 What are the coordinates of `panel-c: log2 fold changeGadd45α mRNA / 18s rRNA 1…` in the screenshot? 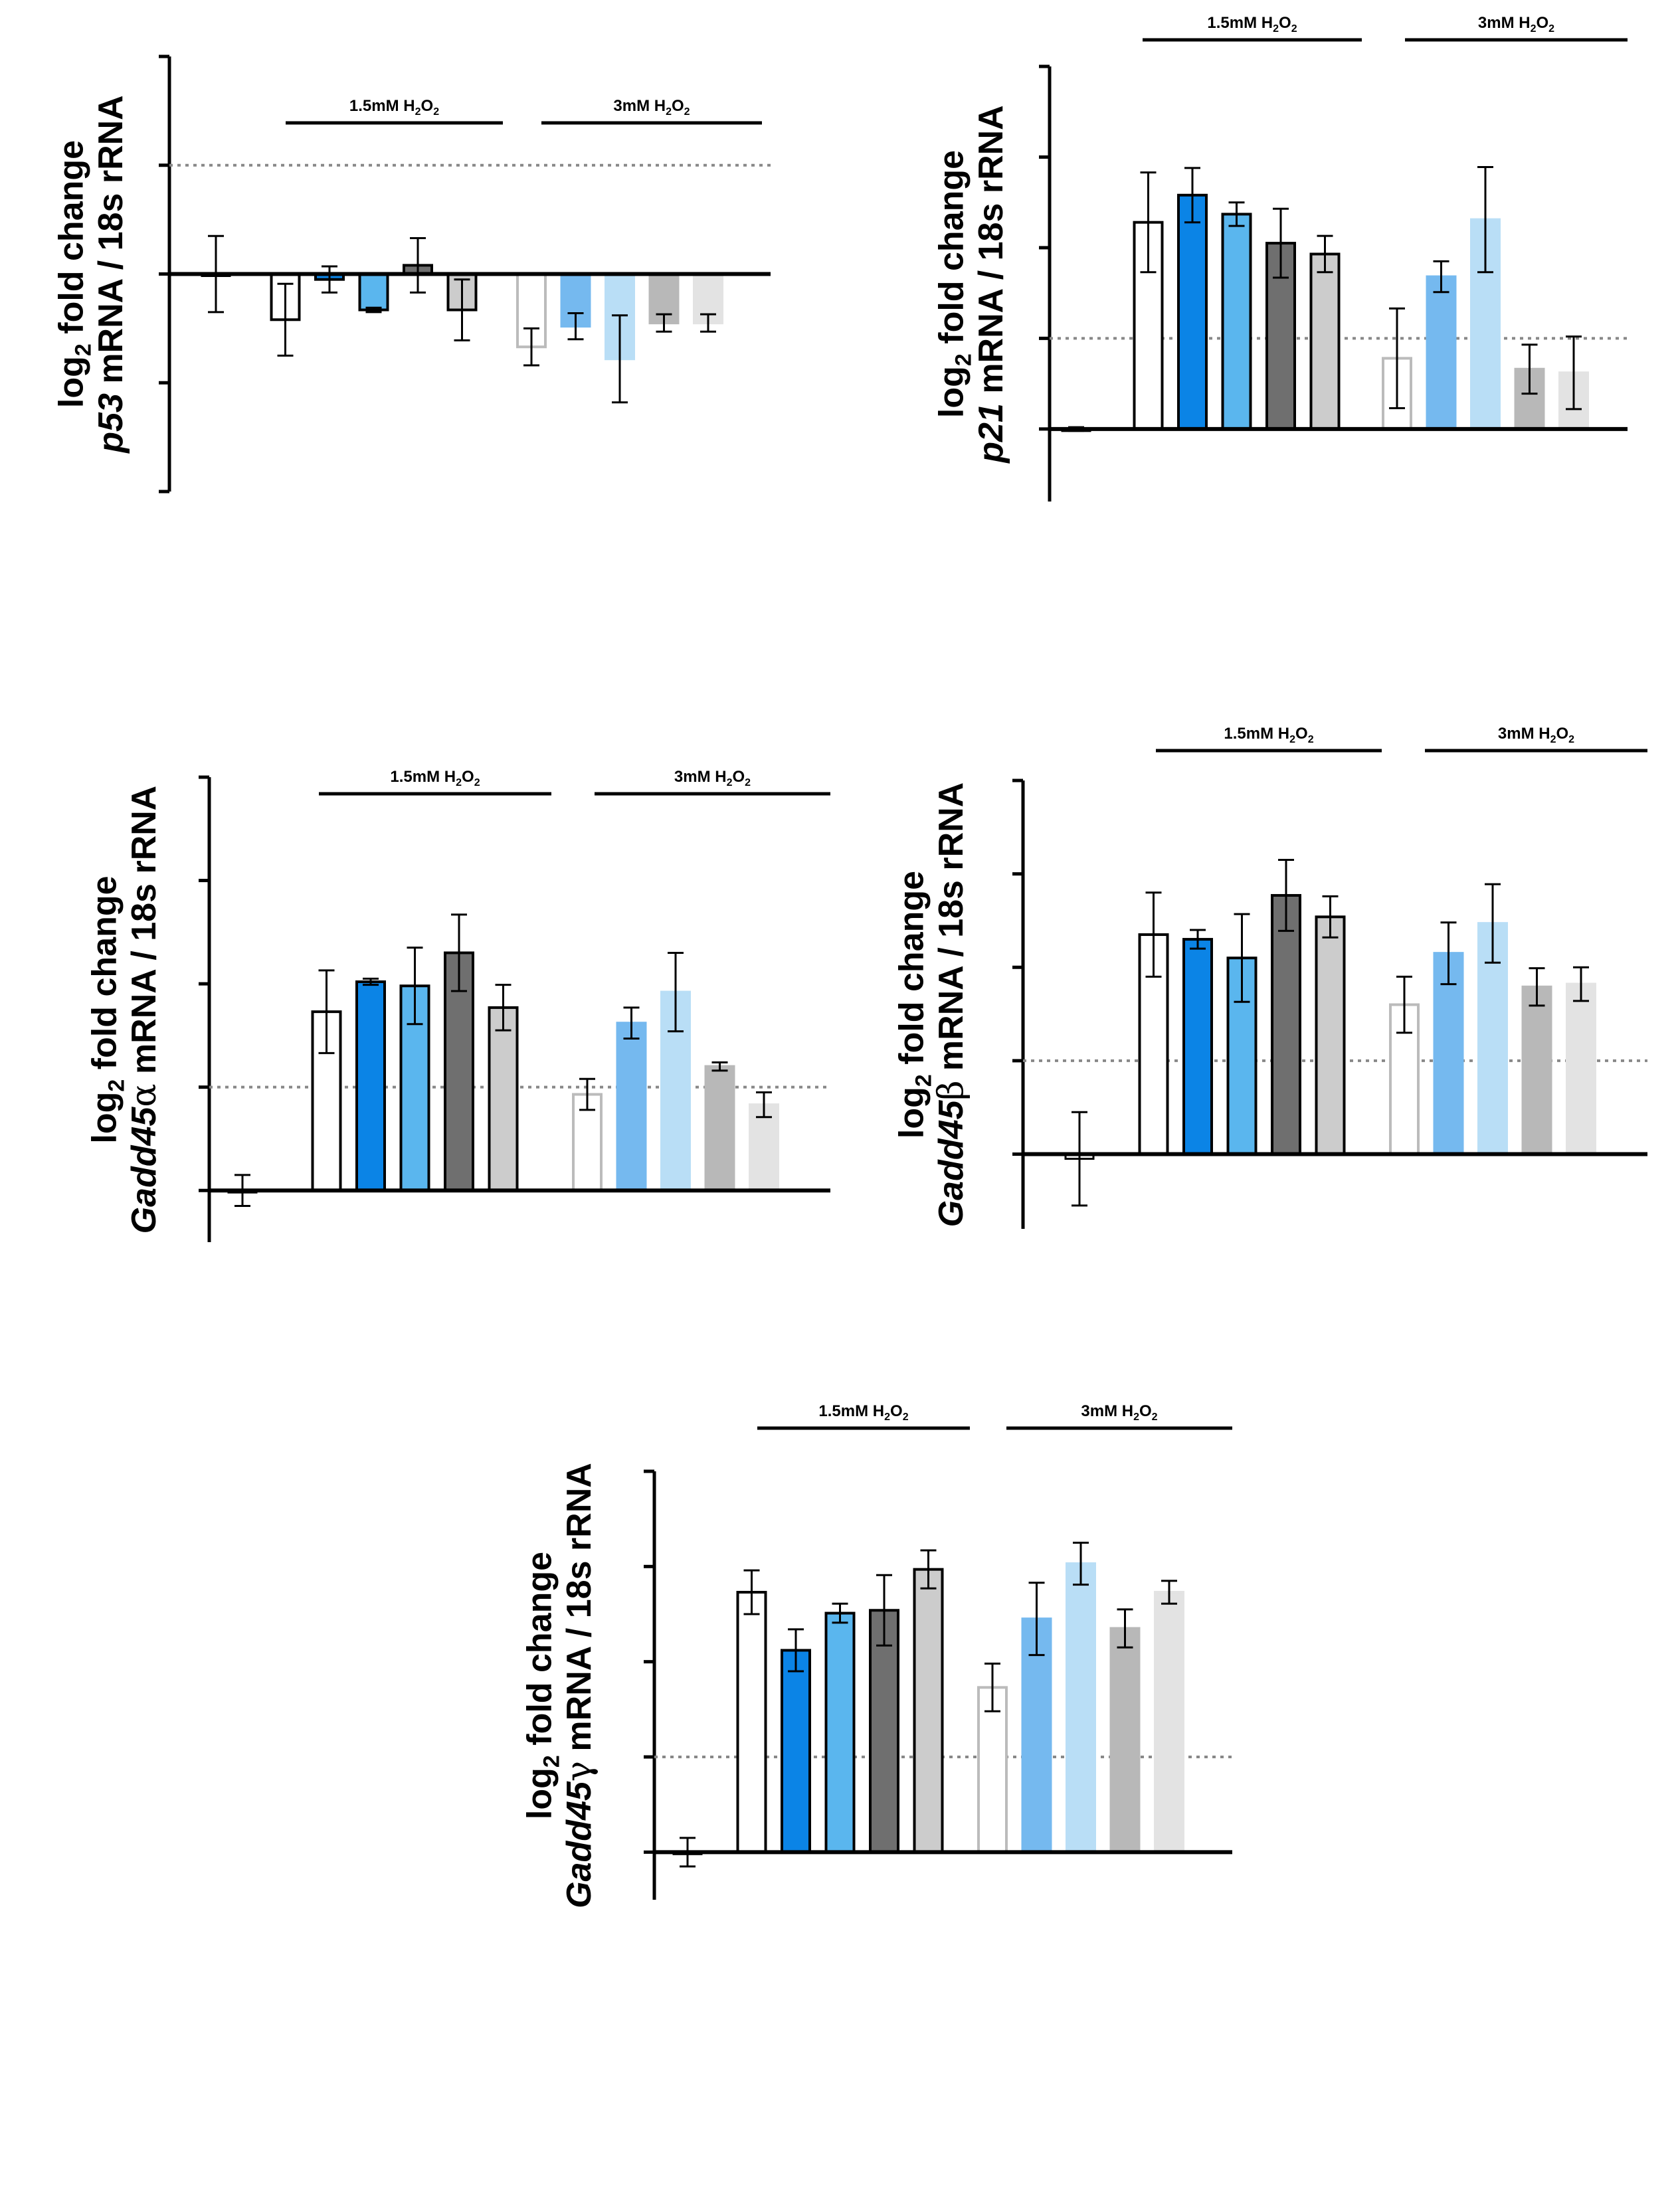 It's located at (457, 1005).